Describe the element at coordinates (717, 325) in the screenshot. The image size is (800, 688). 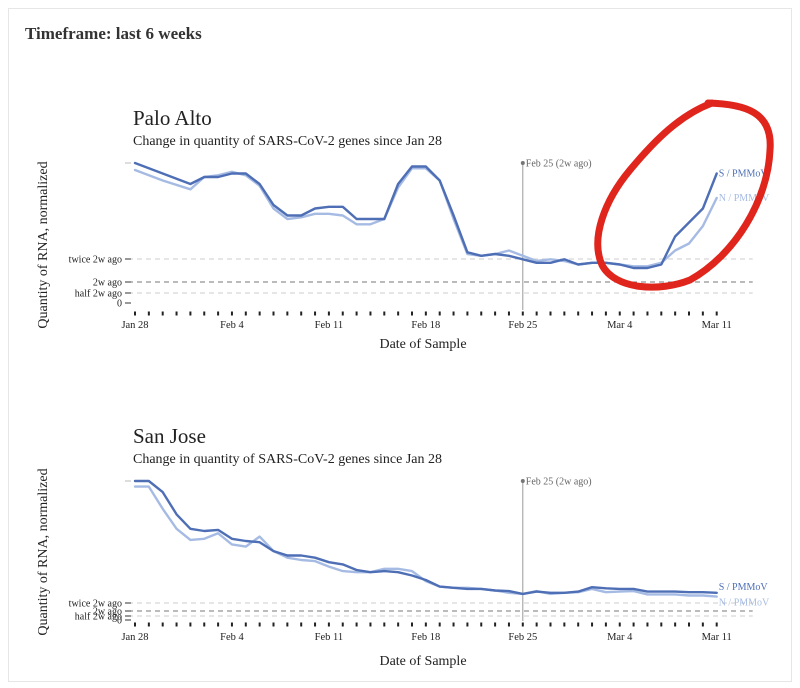
I see `x-tick-label: Mar 11` at that location.